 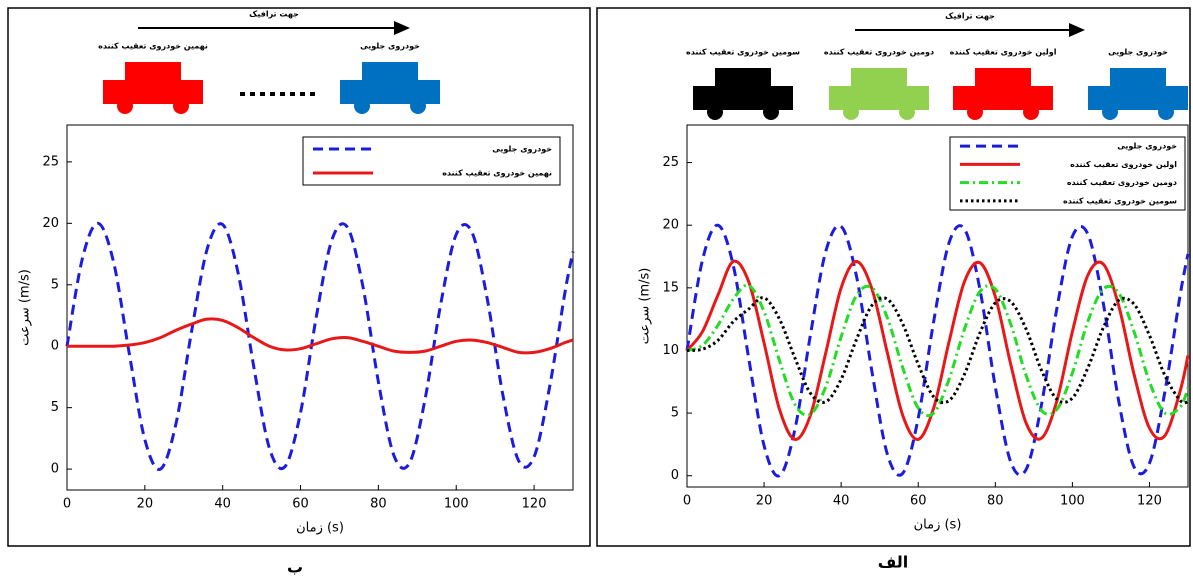 What do you see at coordinates (1120, 200) in the screenshot?
I see `legend-label: سومین خودروی تعقیب کننده` at bounding box center [1120, 200].